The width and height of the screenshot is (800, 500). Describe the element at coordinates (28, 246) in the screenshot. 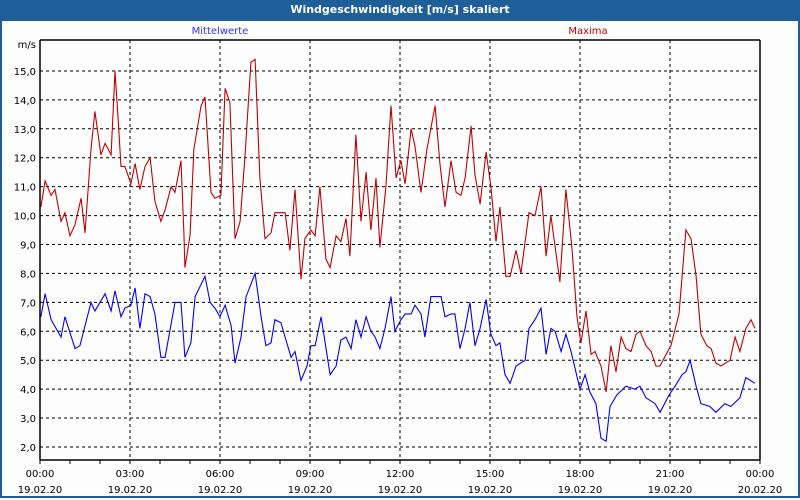

I see `y-tick-label: 9,0` at that location.